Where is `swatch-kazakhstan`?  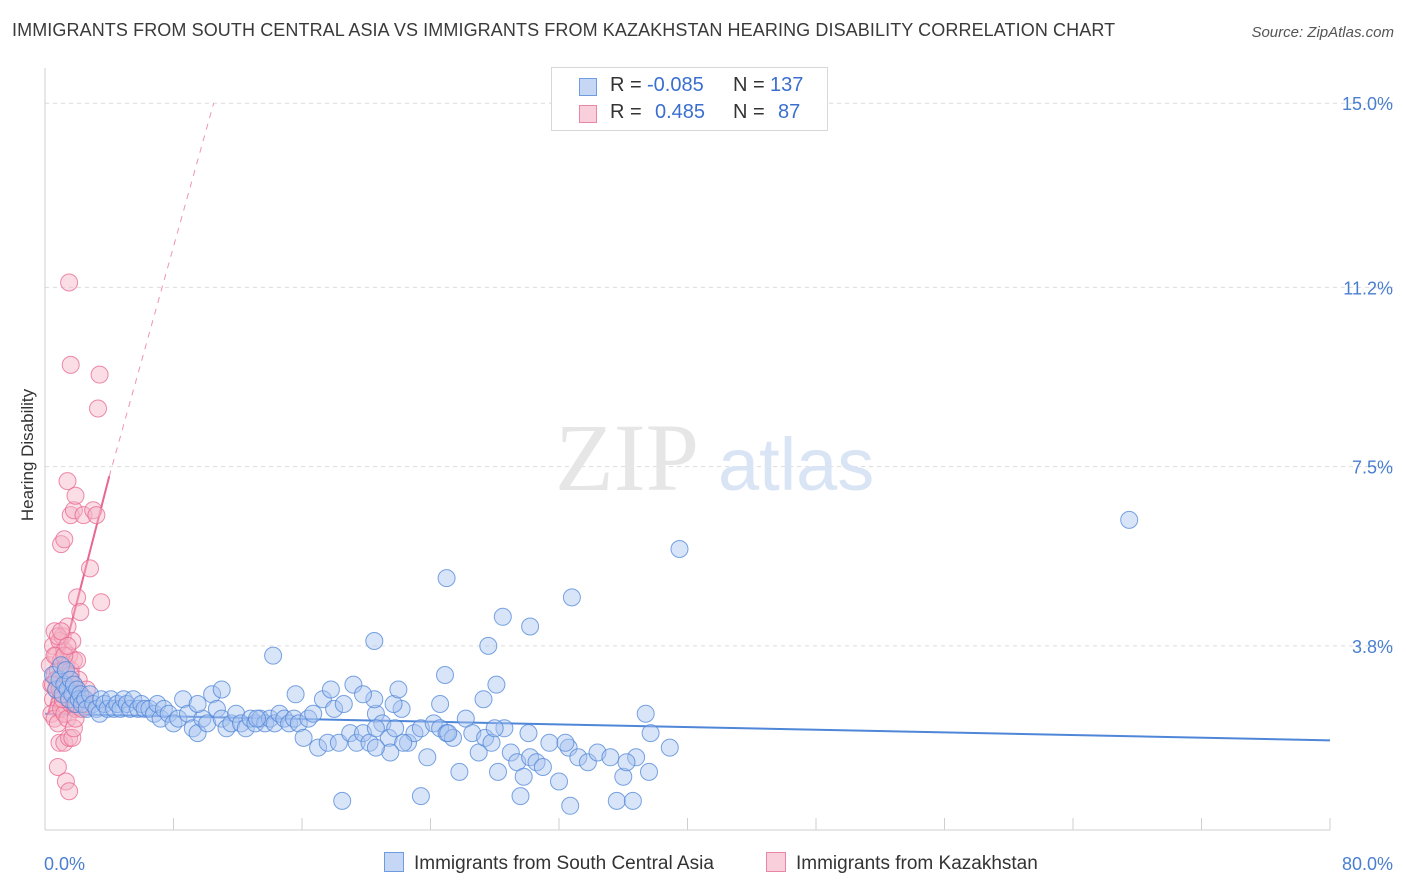 swatch-kazakhstan is located at coordinates (588, 114).